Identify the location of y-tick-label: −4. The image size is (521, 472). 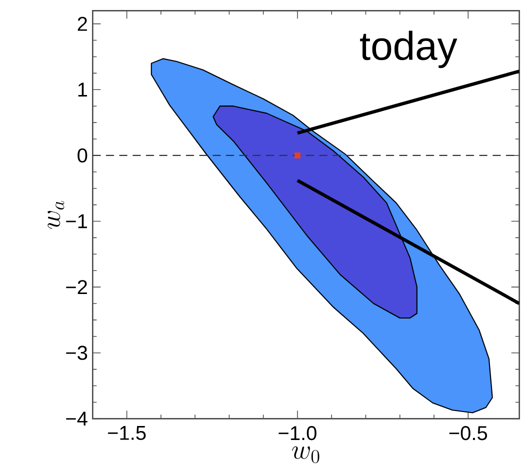
(77, 419).